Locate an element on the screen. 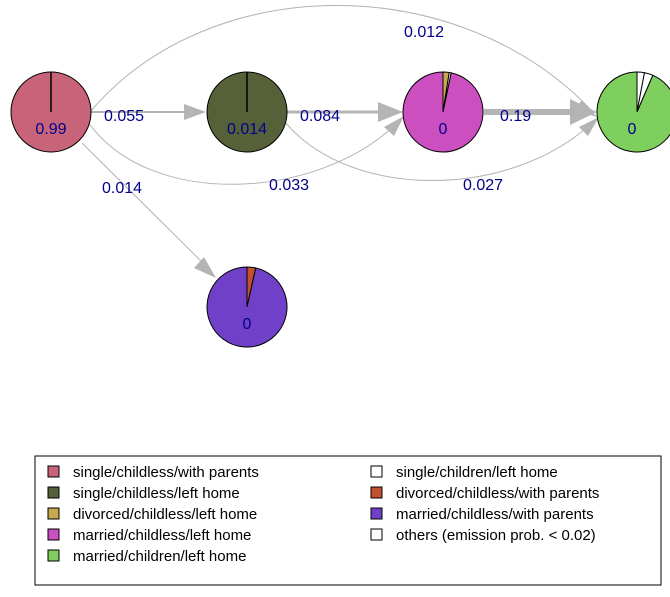  legend-label: single/childless/with parents is located at coordinates (166, 472).